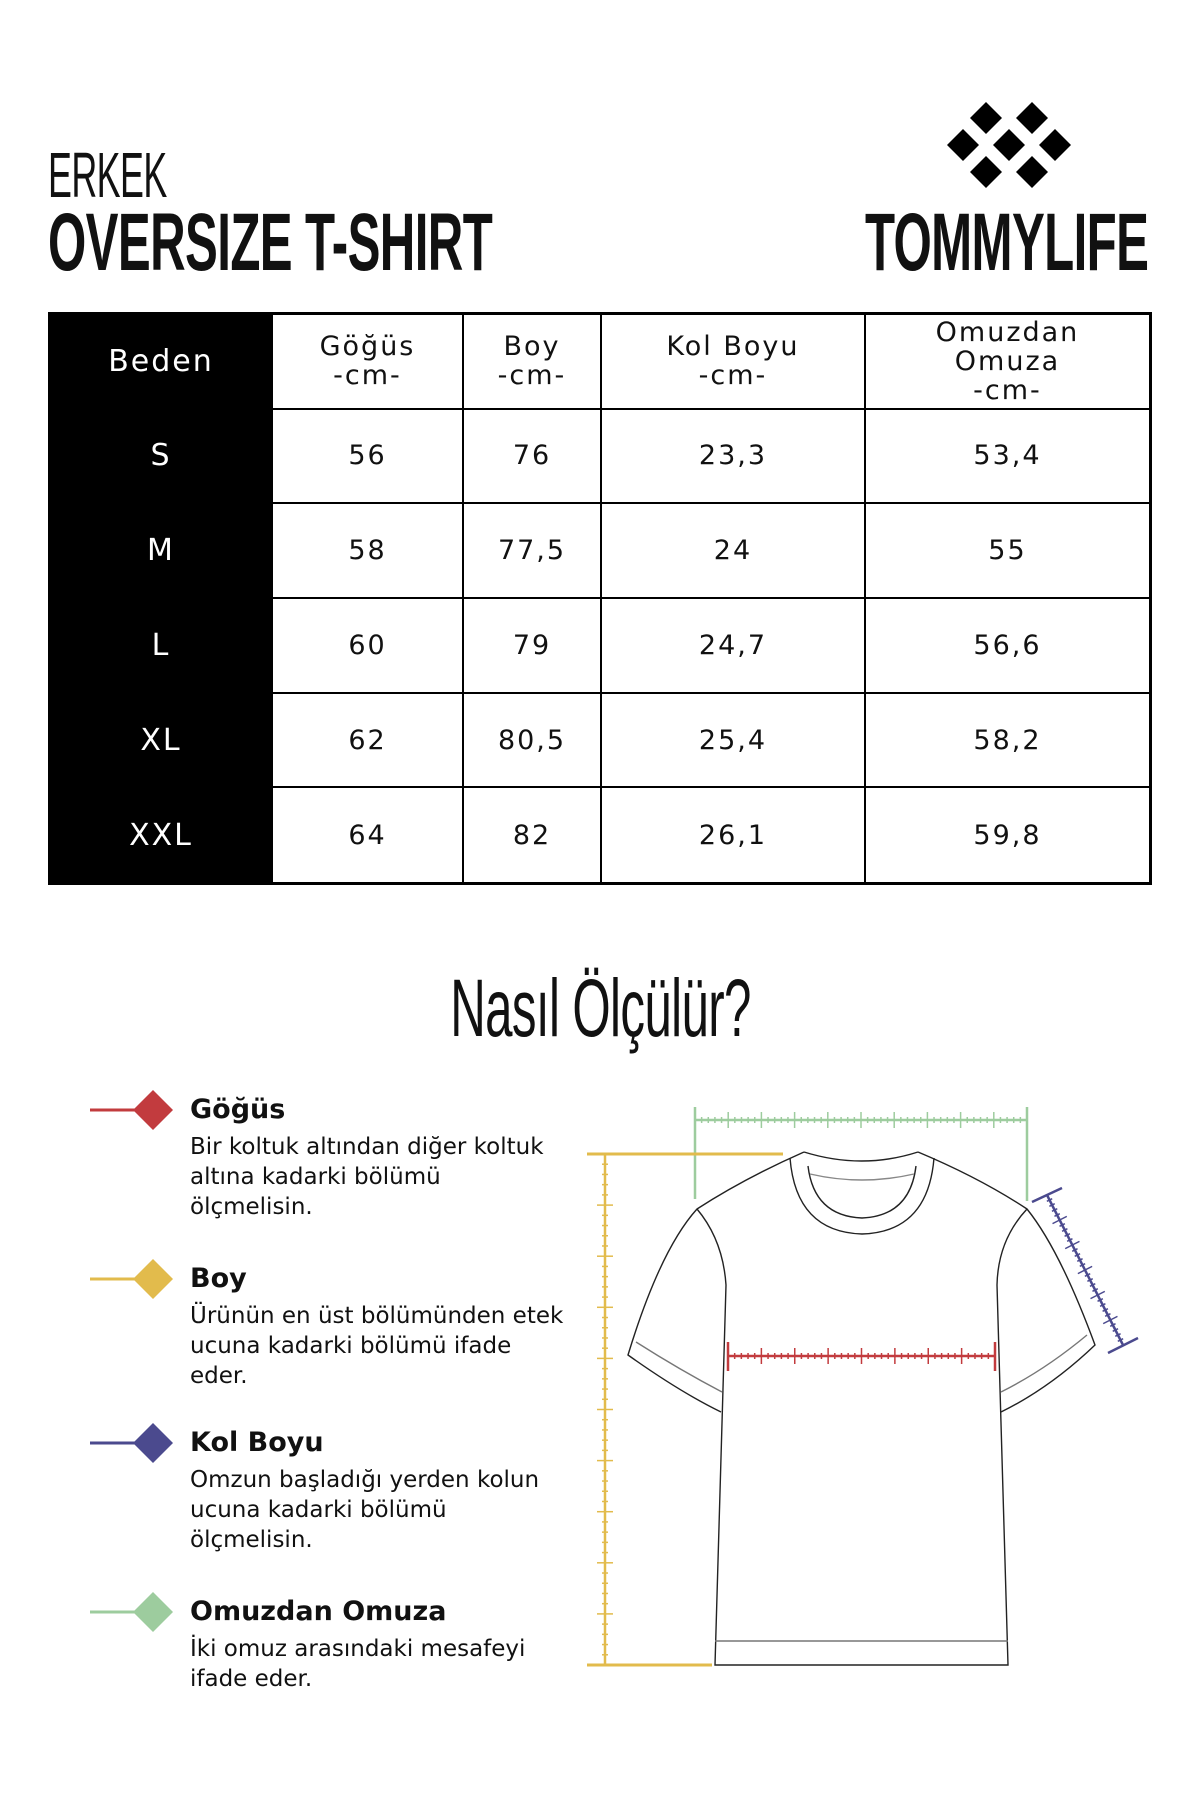  I want to click on cell: 76, so click(532, 456).